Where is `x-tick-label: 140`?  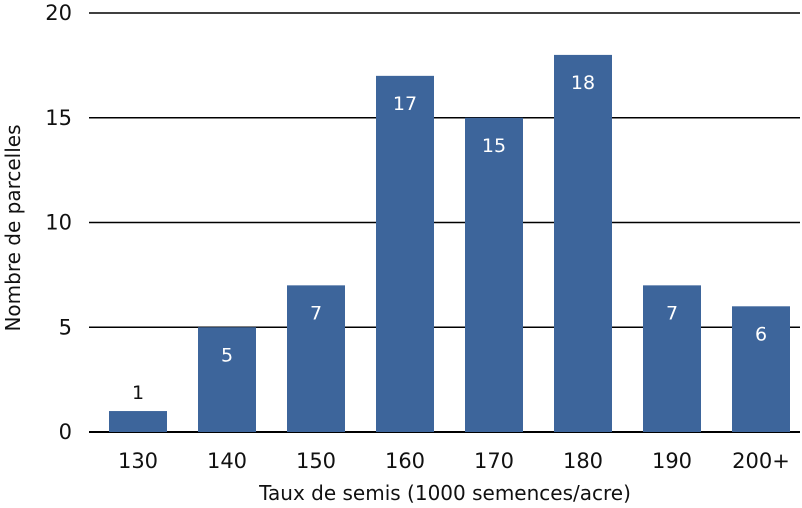 x-tick-label: 140 is located at coordinates (227, 461).